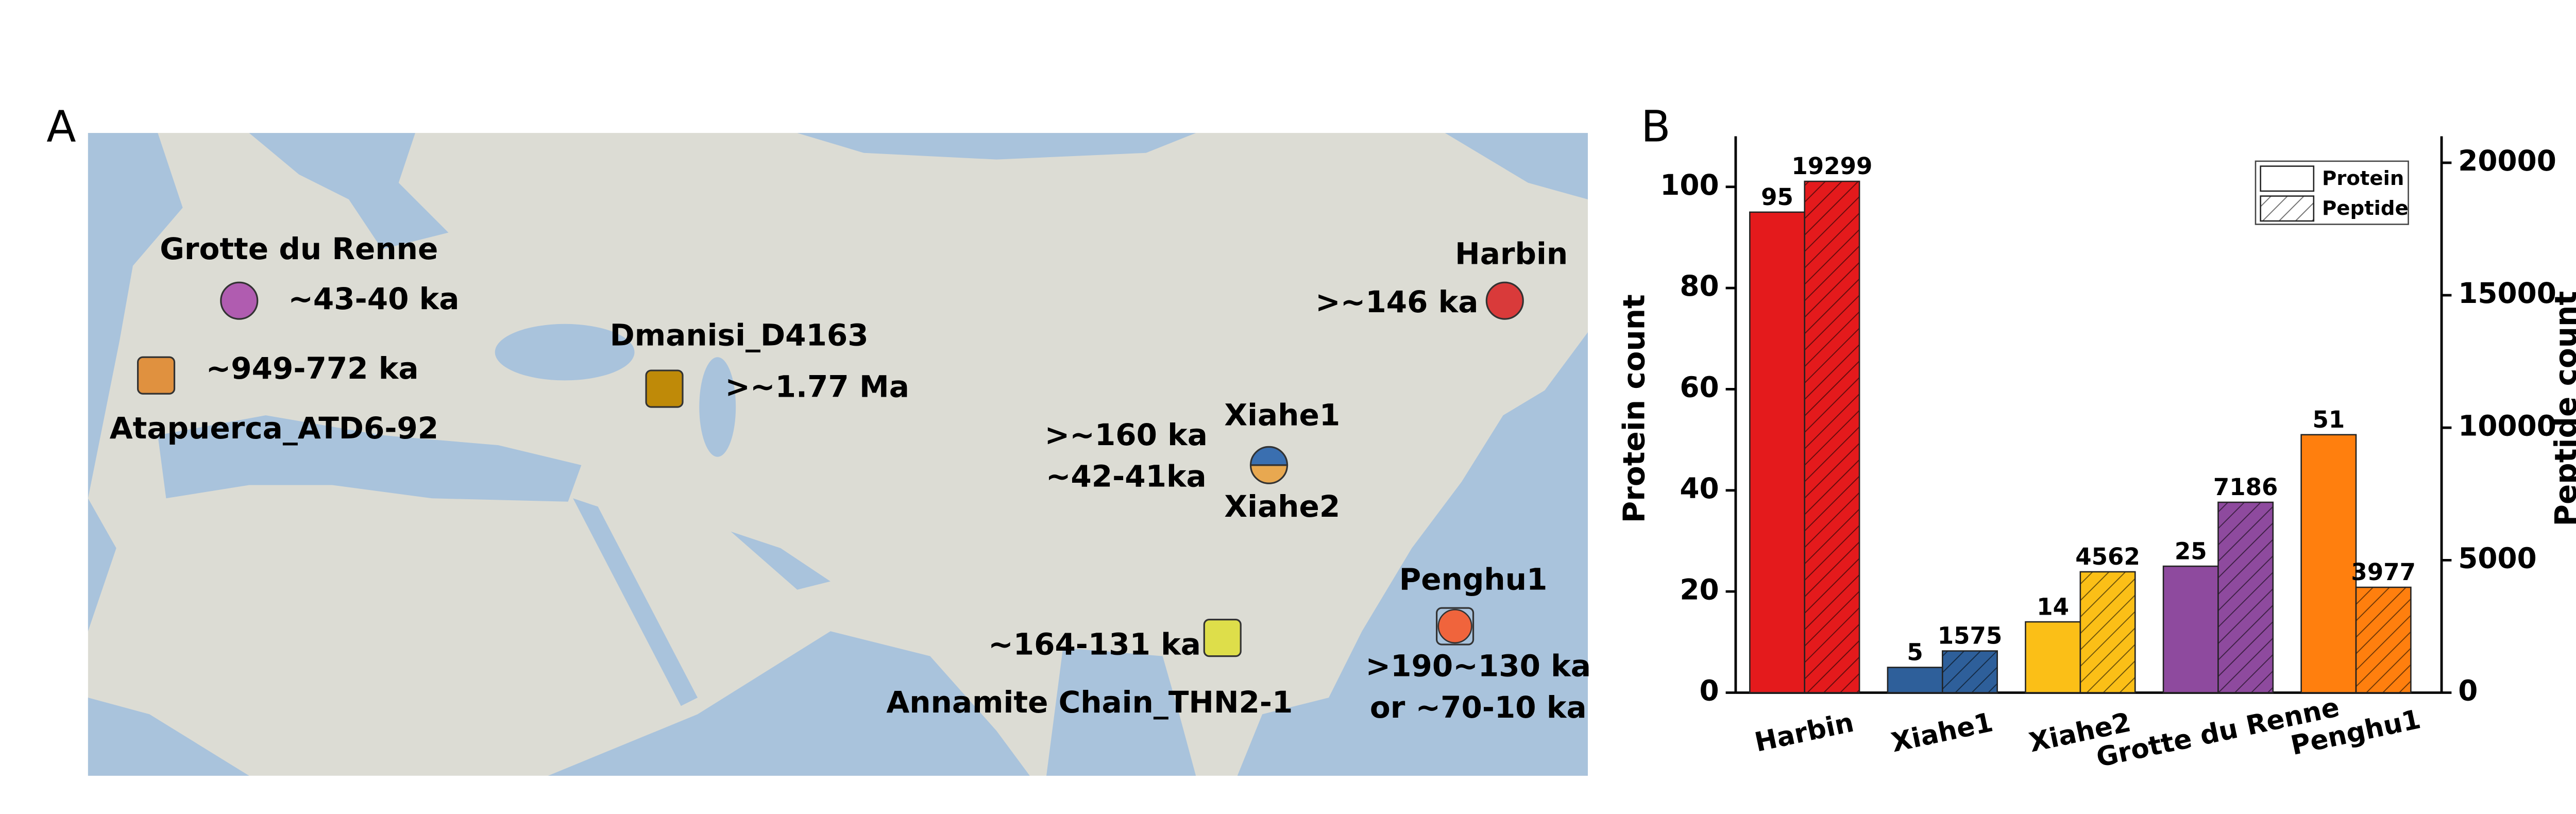 This screenshot has width=2576, height=814. Describe the element at coordinates (1831, 166) in the screenshot. I see `bar-value-label: 19299` at that location.